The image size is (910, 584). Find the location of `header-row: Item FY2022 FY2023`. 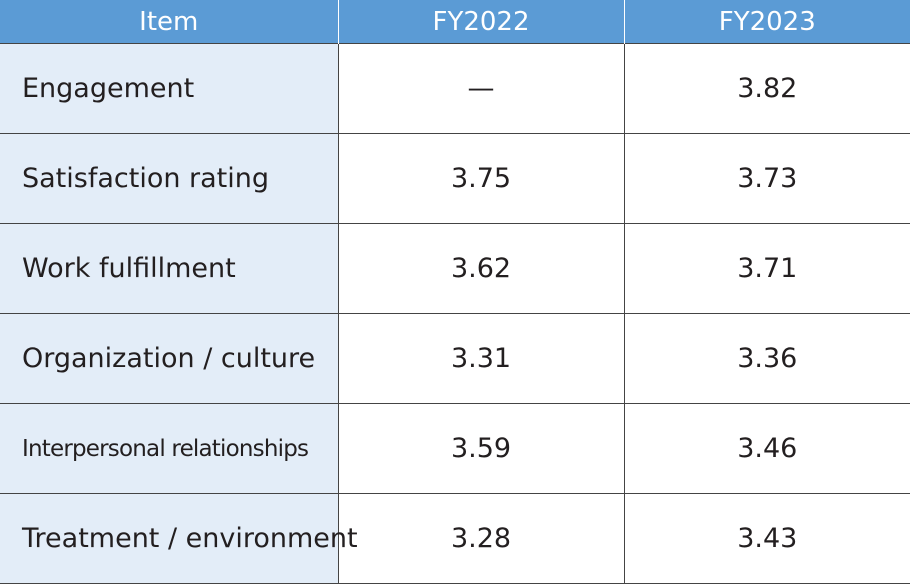

header-row: Item FY2022 FY2023 is located at coordinates (455, 22).